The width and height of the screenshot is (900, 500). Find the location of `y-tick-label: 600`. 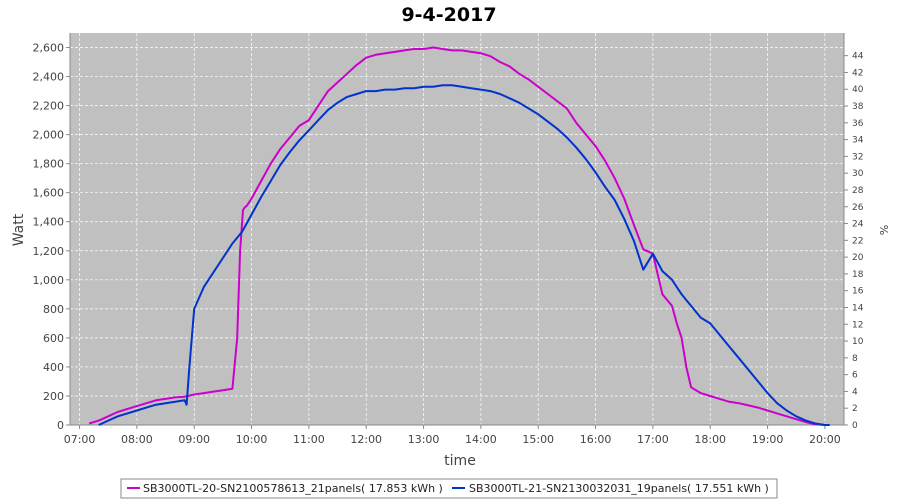

y-tick-label: 600 is located at coordinates (53, 338).